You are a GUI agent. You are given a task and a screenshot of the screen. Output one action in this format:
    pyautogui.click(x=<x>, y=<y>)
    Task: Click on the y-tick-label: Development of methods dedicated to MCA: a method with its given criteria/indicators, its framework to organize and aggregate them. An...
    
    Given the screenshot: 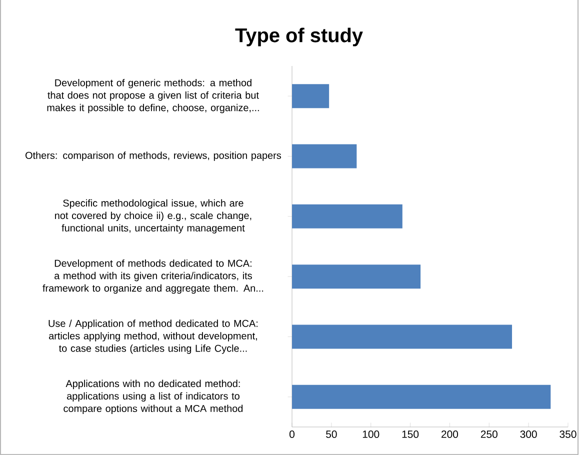 What is the action you would take?
    pyautogui.click(x=153, y=276)
    